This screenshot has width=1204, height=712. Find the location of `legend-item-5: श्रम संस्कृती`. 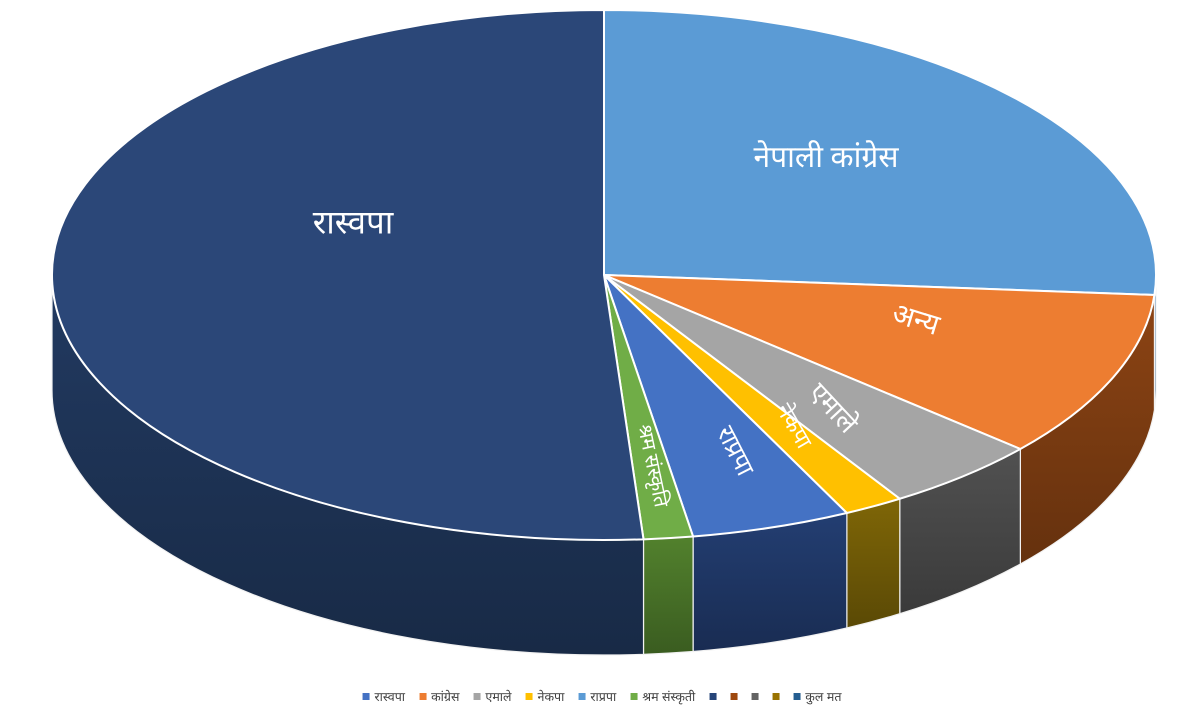

legend-item-5: श्रम संस्कृती is located at coordinates (662, 696).